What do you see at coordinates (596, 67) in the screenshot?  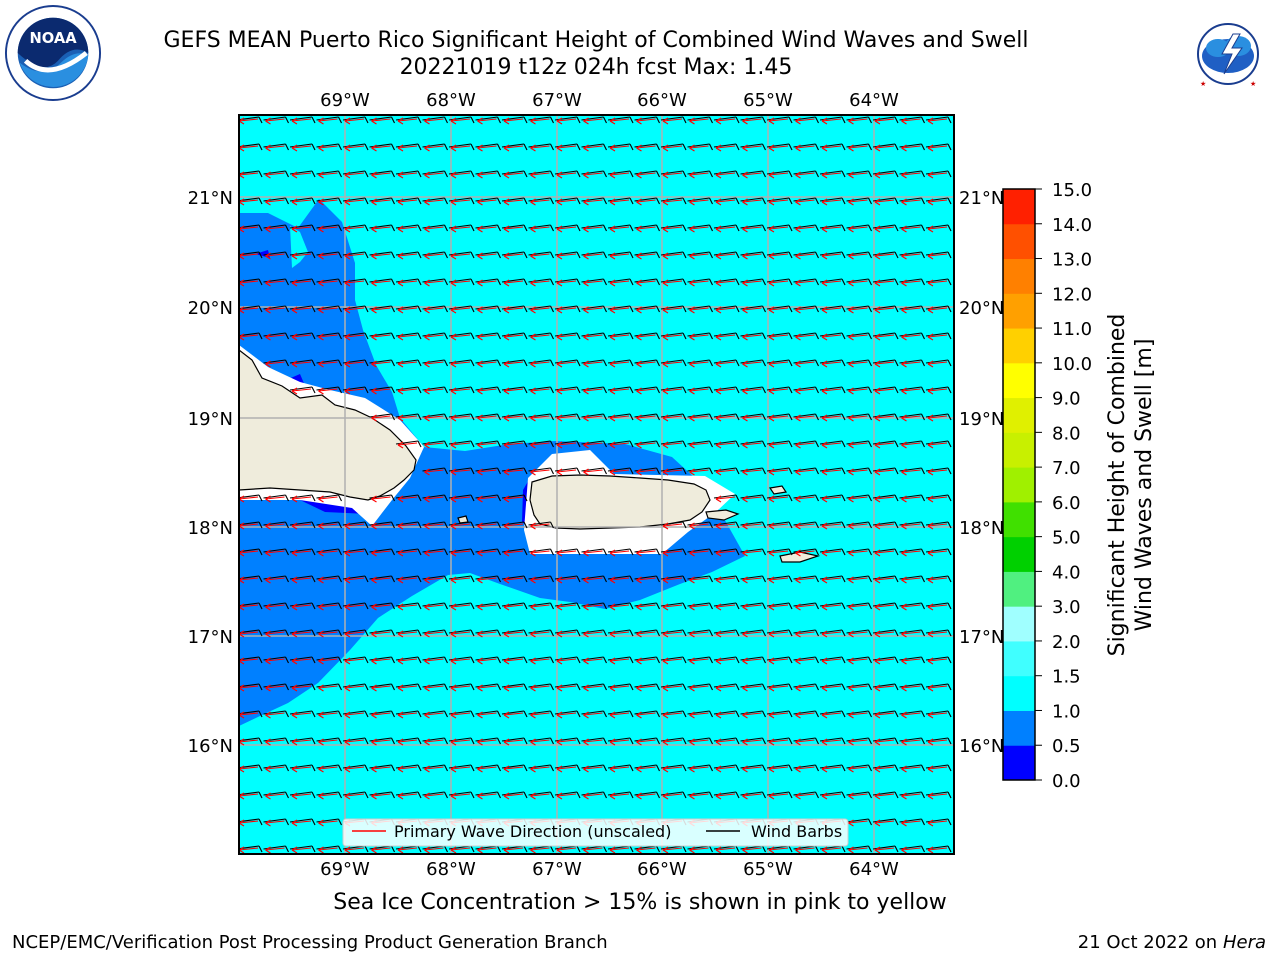 I see `chart-subtitle: 20221019 t12z 024h fcst Max: 1.45` at bounding box center [596, 67].